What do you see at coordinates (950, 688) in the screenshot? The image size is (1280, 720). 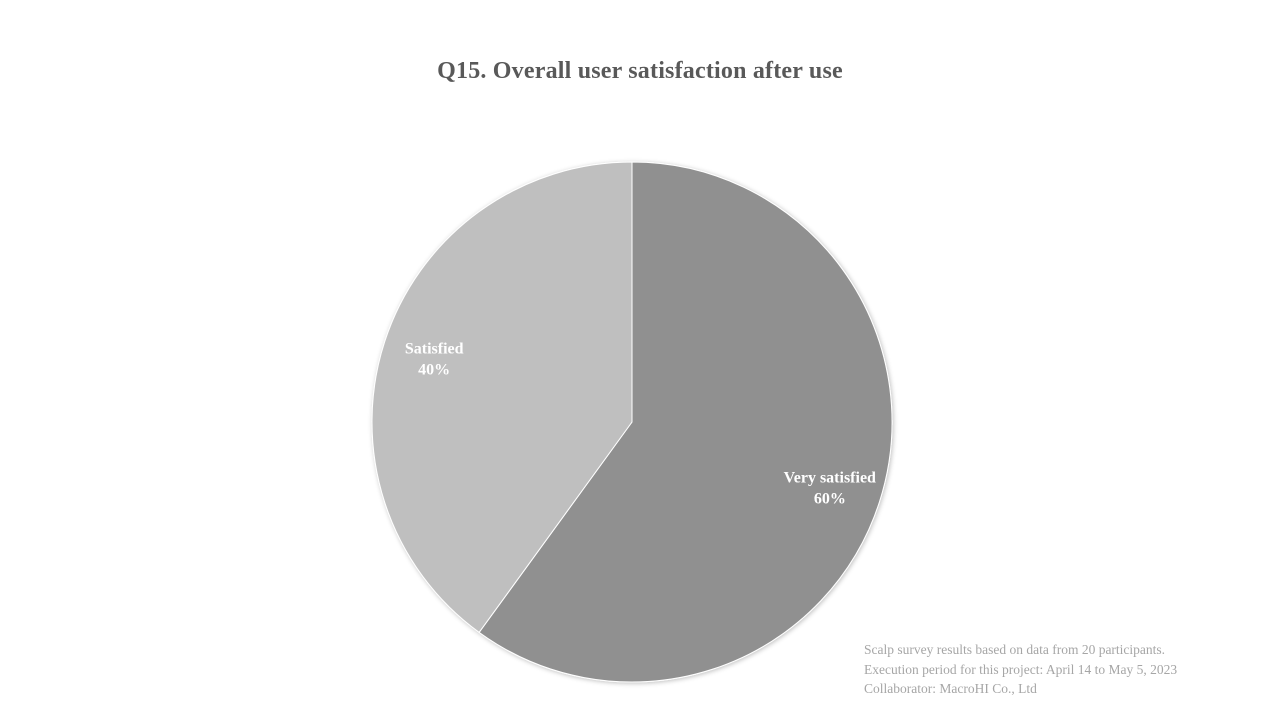 I see `footnote-collaborator: Collaborator: MacroHI Co., Ltd` at bounding box center [950, 688].